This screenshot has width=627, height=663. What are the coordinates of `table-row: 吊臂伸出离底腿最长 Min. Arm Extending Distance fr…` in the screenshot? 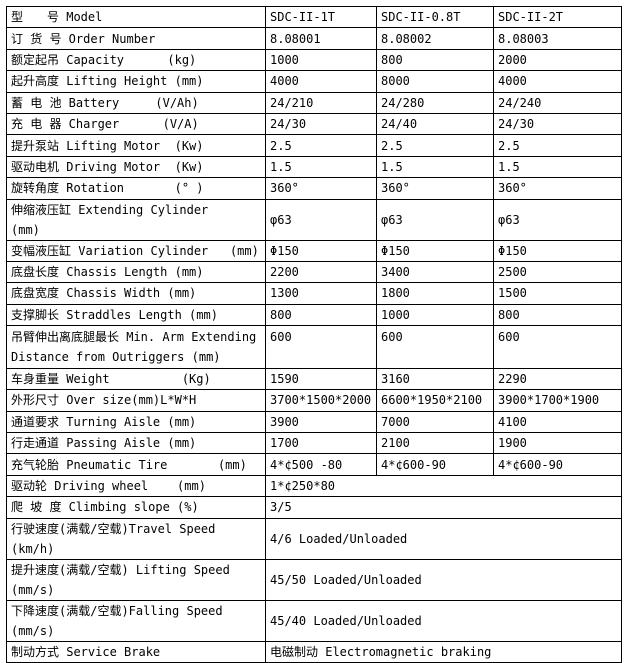 It's located at (314, 347).